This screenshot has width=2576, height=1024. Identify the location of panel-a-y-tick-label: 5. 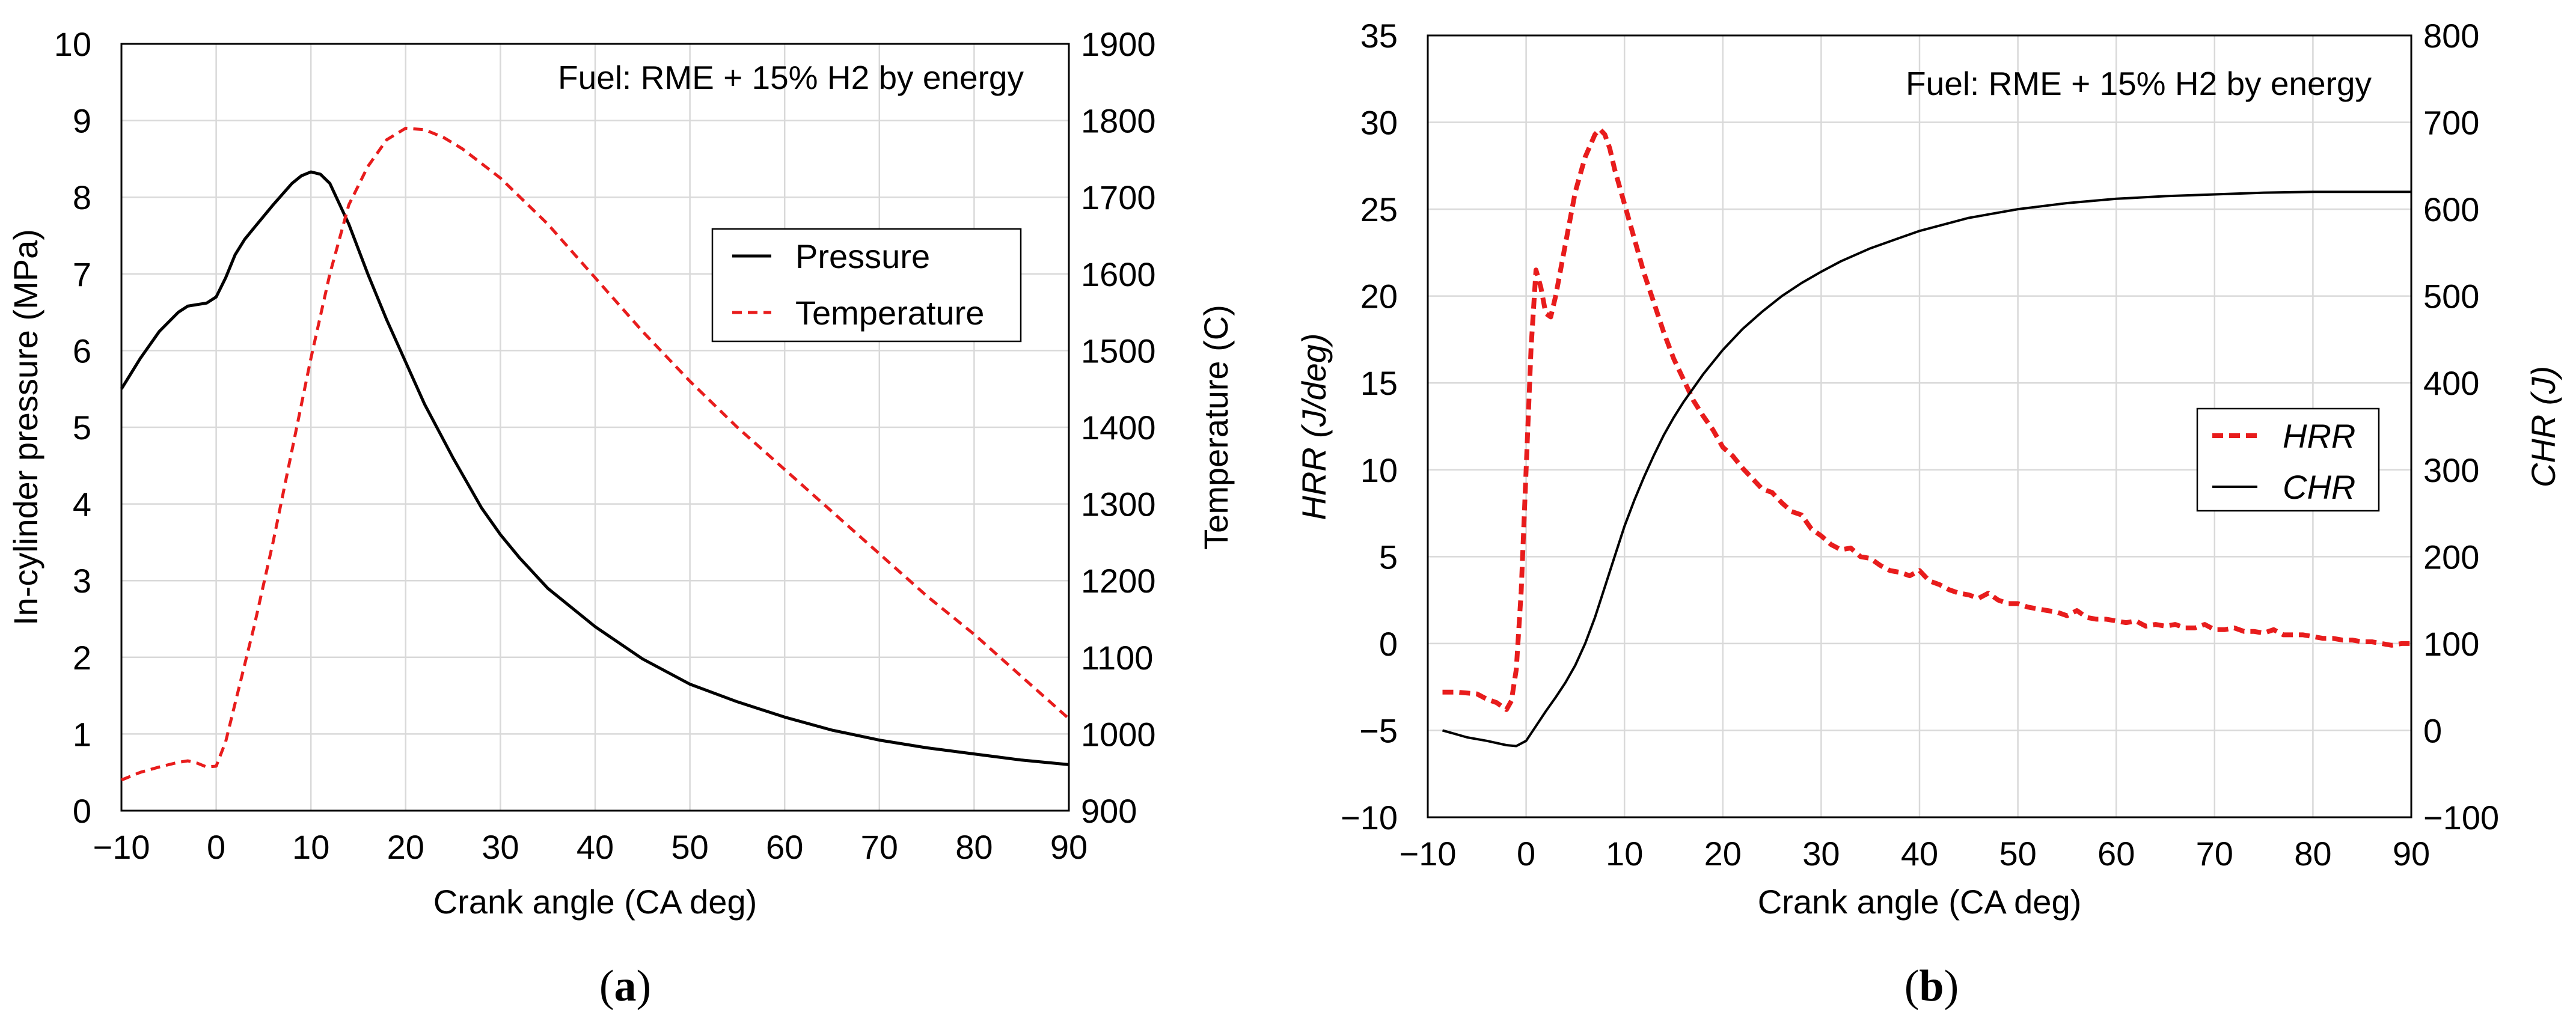
(82, 427).